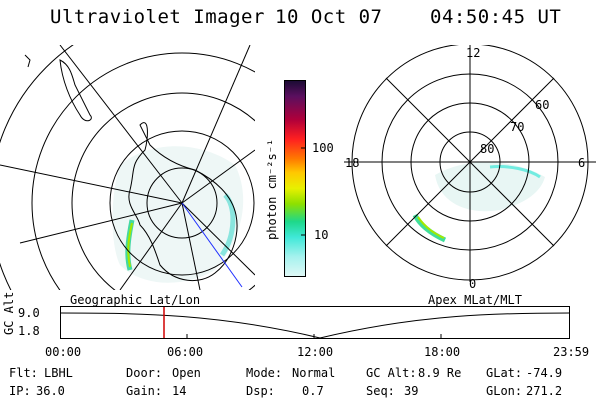 The width and height of the screenshot is (600, 400). What do you see at coordinates (29, 313) in the screenshot?
I see `altitude-tick-top: 9.0` at bounding box center [29, 313].